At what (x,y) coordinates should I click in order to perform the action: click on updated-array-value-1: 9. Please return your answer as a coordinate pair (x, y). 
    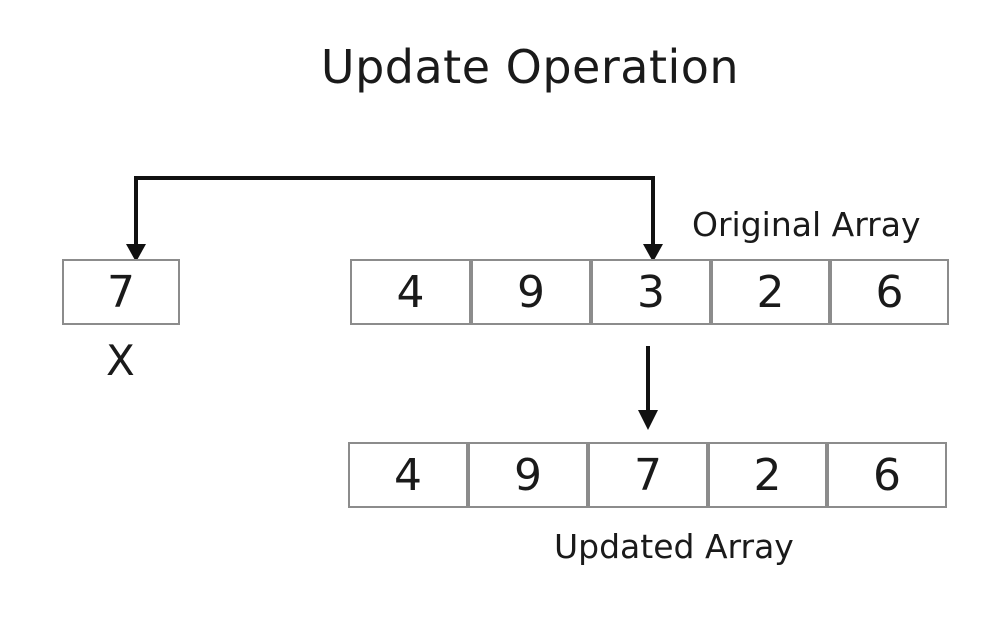
    Looking at the image, I should click on (528, 475).